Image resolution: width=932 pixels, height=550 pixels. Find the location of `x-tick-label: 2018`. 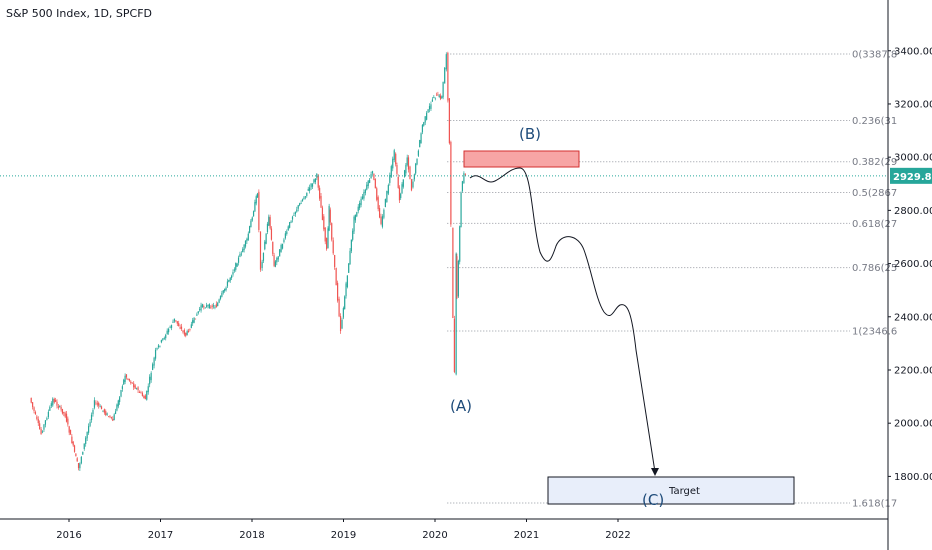

x-tick-label: 2018 is located at coordinates (251, 535).